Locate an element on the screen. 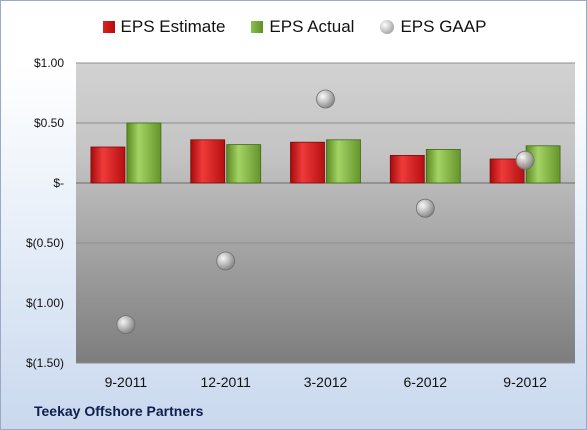 The height and width of the screenshot is (430, 587). y-tick-label: $(1.00) is located at coordinates (45, 303).